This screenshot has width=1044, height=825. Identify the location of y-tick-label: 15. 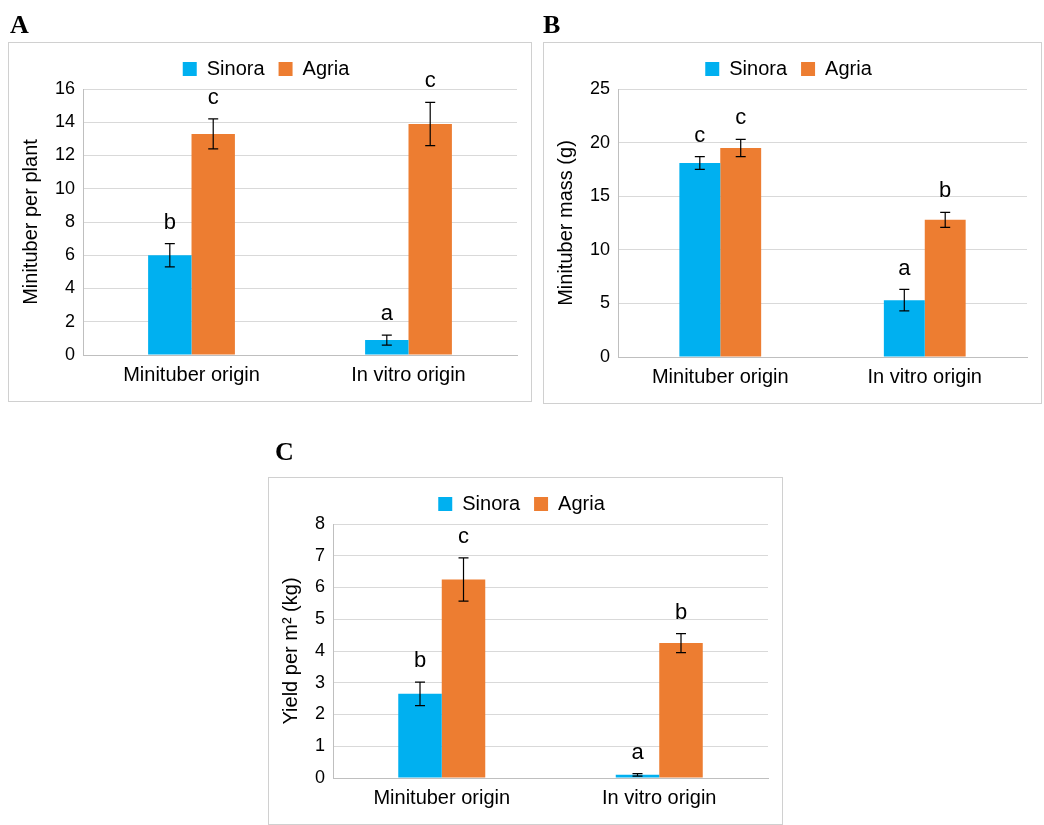
(600, 195).